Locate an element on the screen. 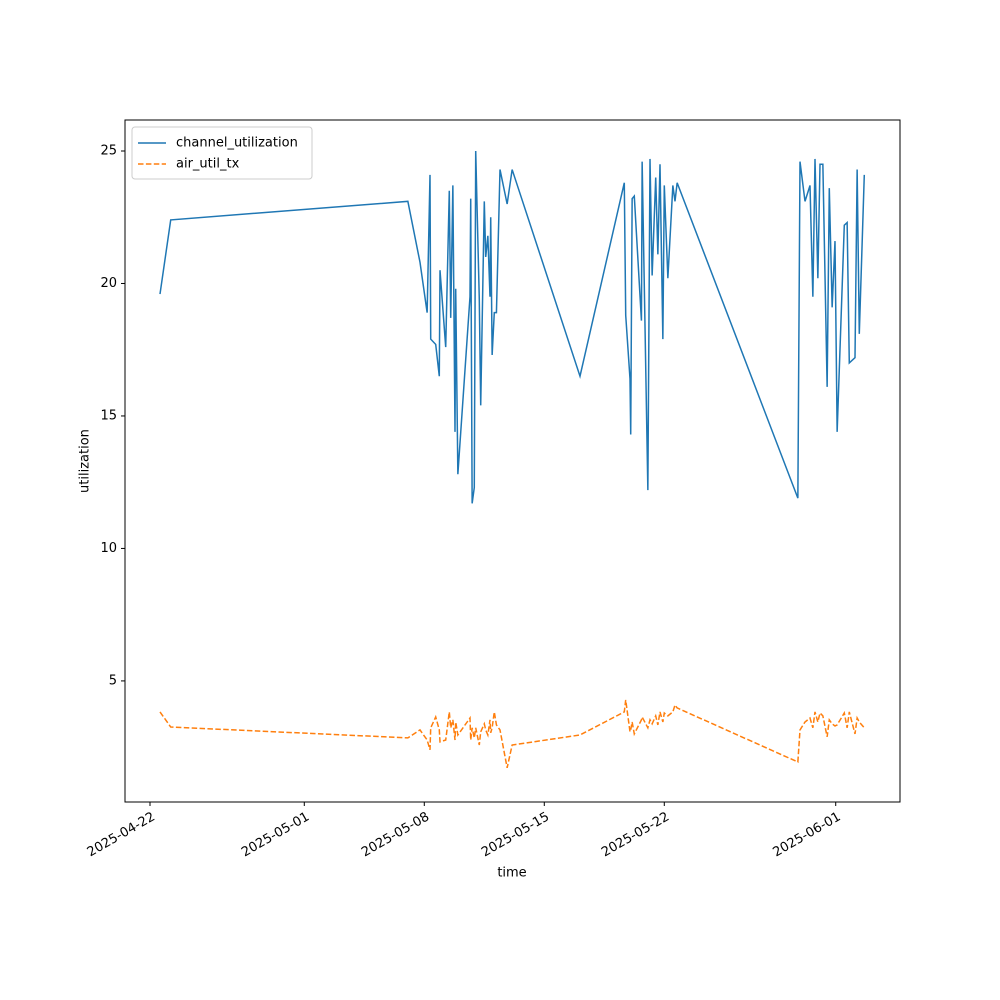 The image size is (1000, 1000). legend-label: channel_utilization is located at coordinates (237, 143).